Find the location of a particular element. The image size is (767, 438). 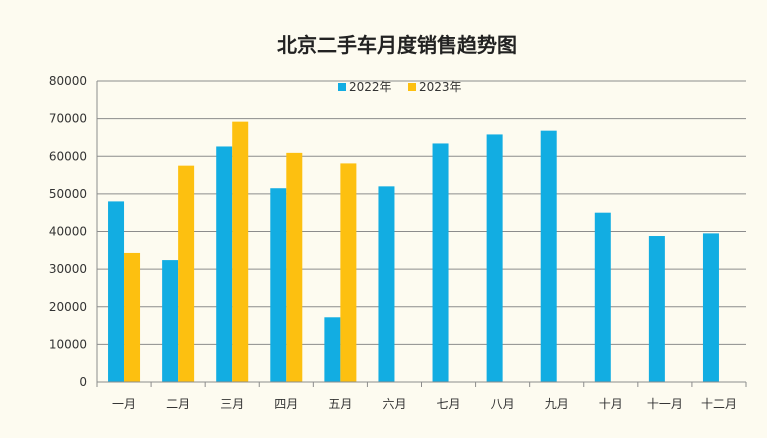

legend-label: 2022年 is located at coordinates (370, 87).